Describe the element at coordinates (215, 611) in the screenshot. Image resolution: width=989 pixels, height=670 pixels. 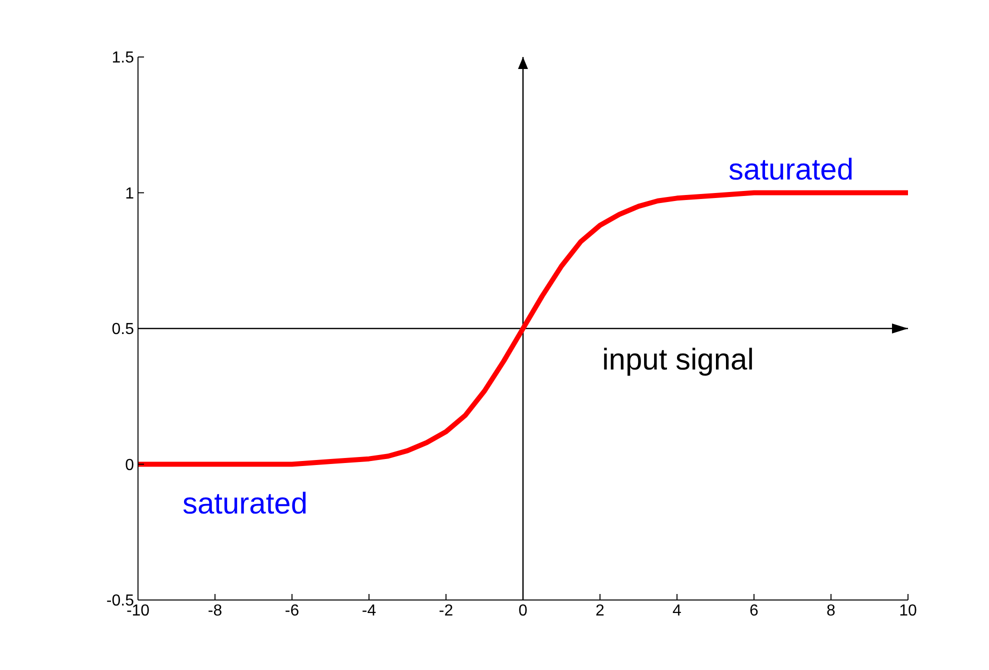
I see `x-tick-label: -8` at that location.